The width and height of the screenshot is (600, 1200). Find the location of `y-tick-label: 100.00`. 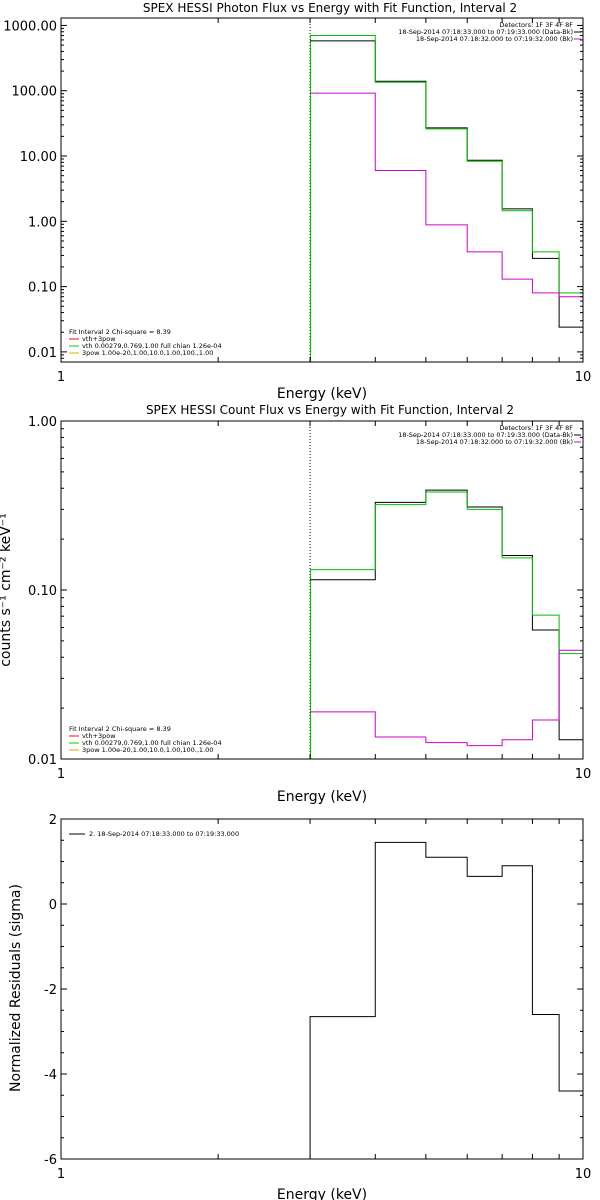

y-tick-label: 100.00 is located at coordinates (35, 92).